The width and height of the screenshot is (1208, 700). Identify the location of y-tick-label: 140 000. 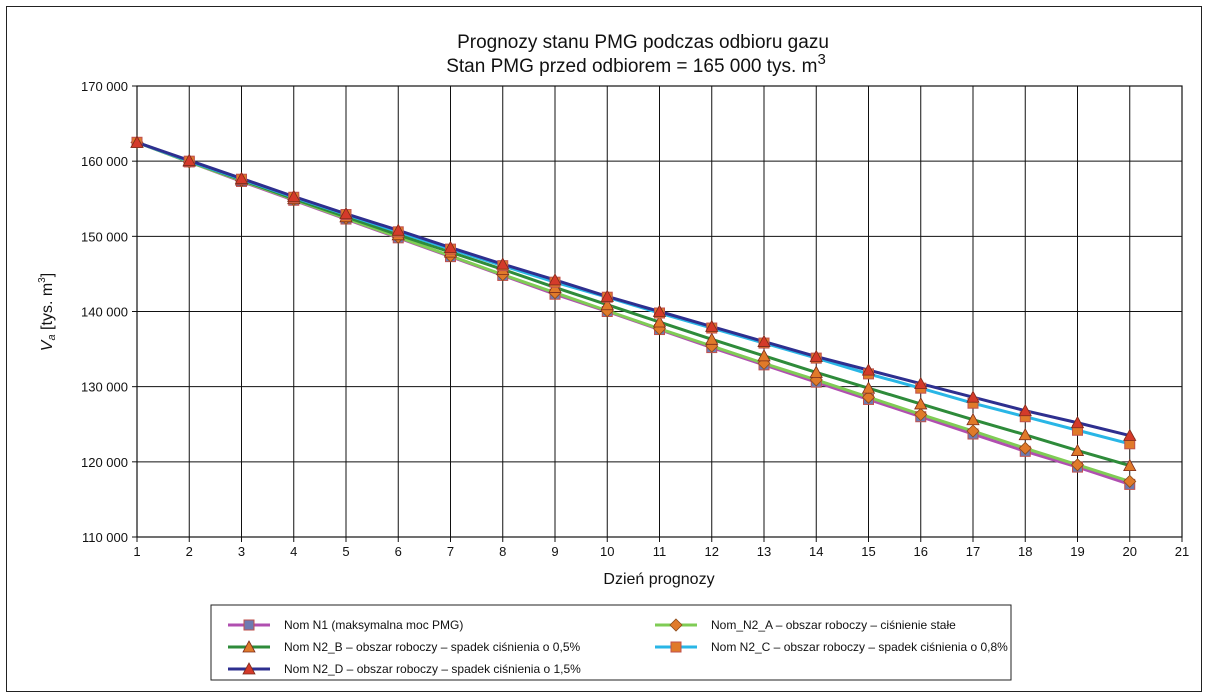
(104, 312).